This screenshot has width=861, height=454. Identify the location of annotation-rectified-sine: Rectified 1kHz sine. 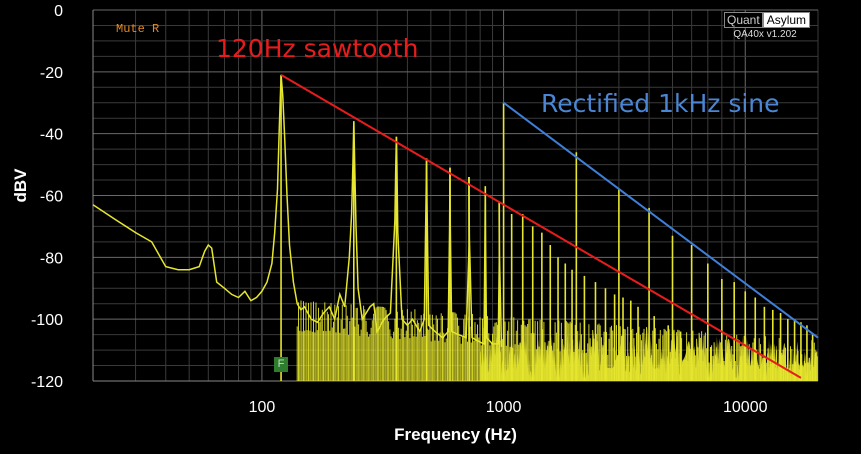
(660, 103).